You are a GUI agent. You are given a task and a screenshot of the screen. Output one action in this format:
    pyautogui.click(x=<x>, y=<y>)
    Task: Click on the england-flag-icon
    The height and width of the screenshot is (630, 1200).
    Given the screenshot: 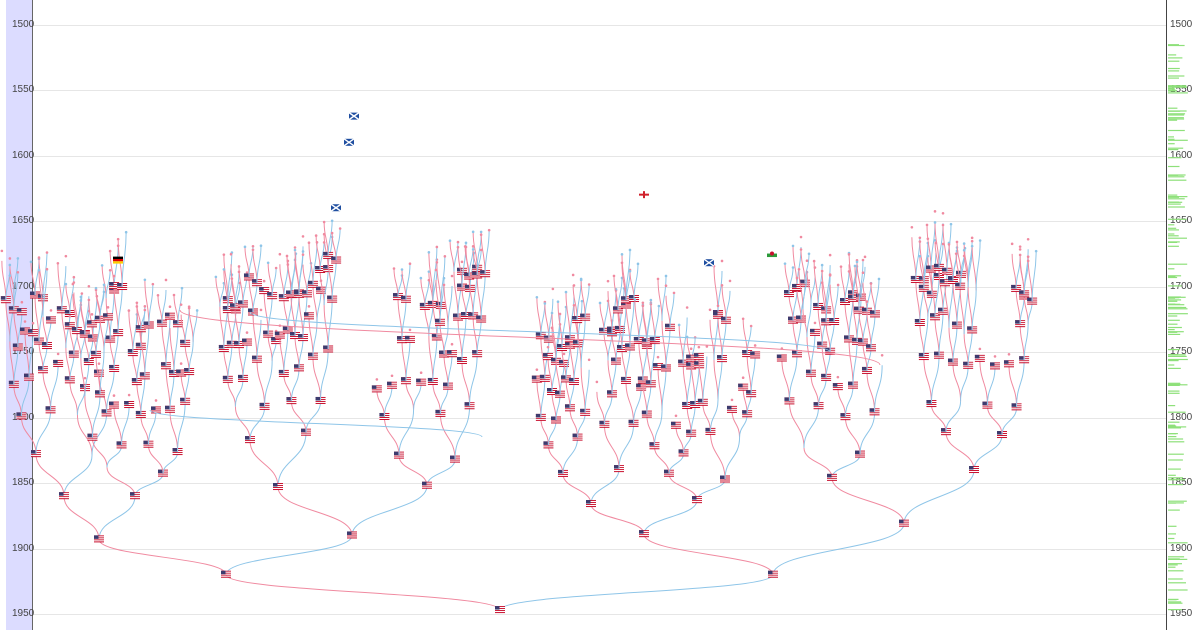 What is the action you would take?
    pyautogui.click(x=644, y=195)
    